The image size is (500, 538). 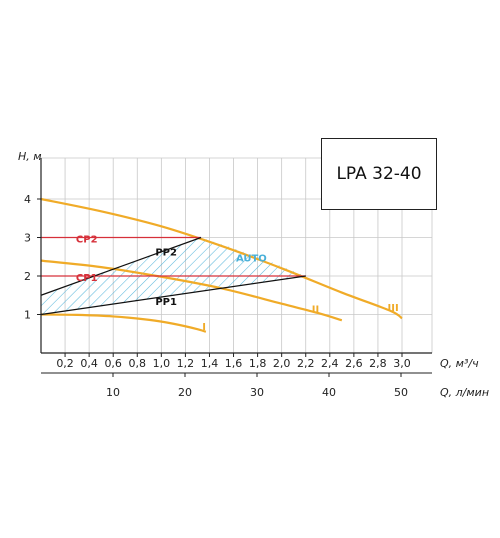 What do you see at coordinates (378, 363) in the screenshot?
I see `x-tick-label: 2,8` at bounding box center [378, 363].